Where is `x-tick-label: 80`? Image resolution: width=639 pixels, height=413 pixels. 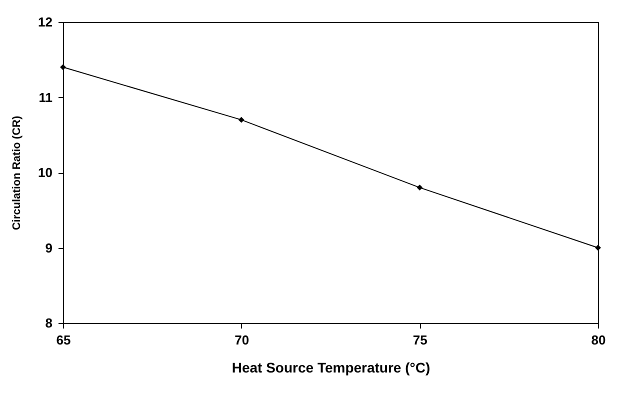 x-tick-label: 80 is located at coordinates (598, 340).